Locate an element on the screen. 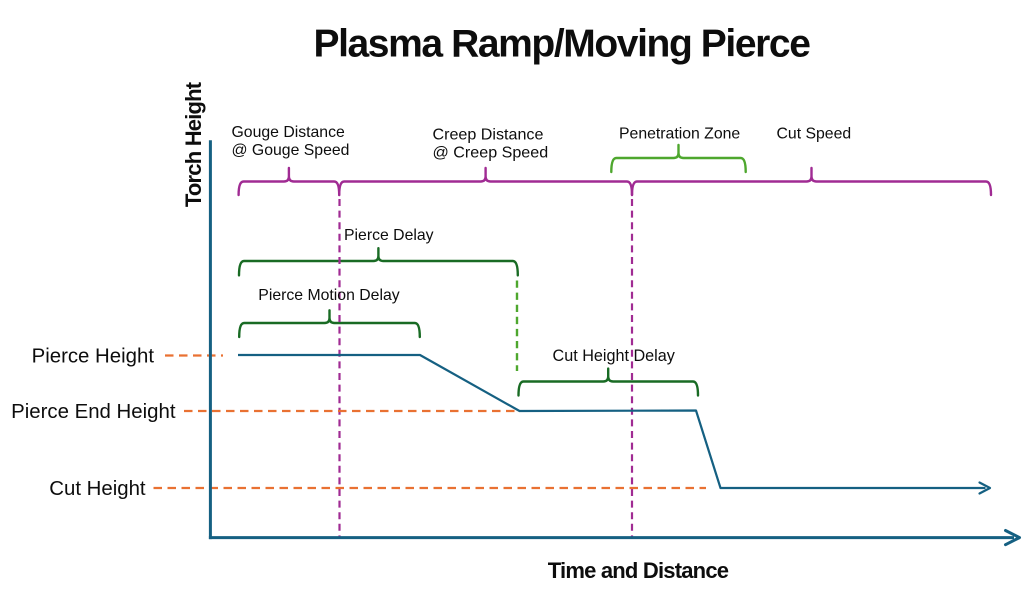  svg-text: Pierce Motion Delay is located at coordinates (328, 295).